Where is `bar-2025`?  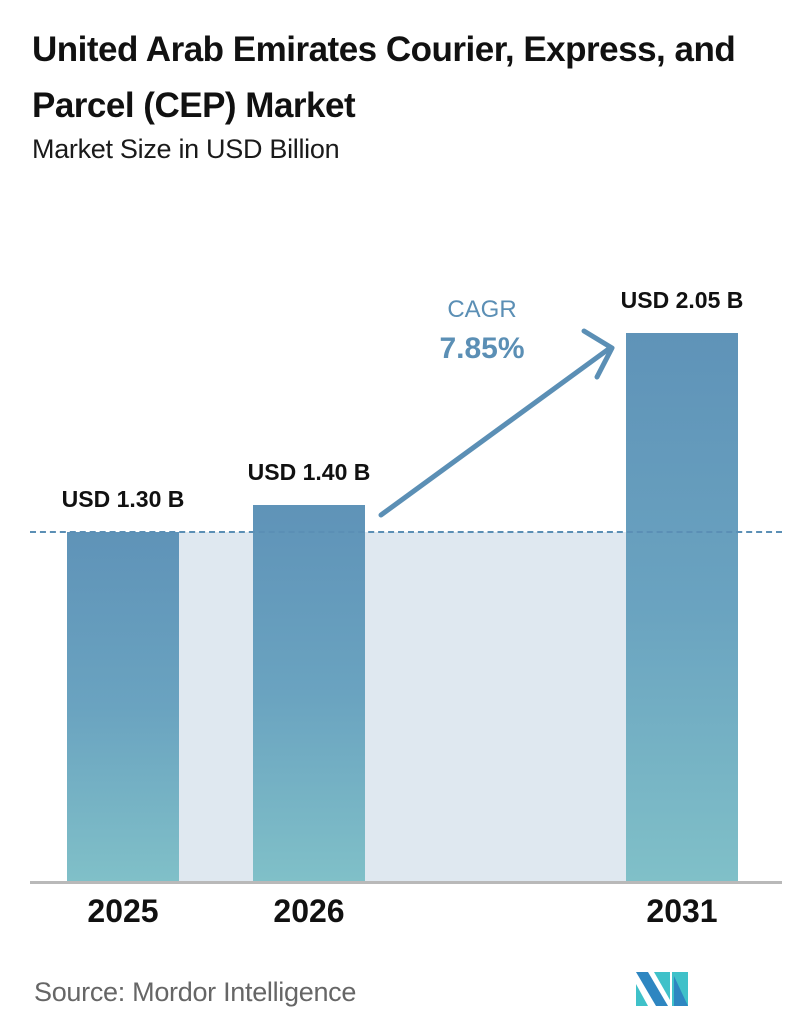 bar-2025 is located at coordinates (123, 707).